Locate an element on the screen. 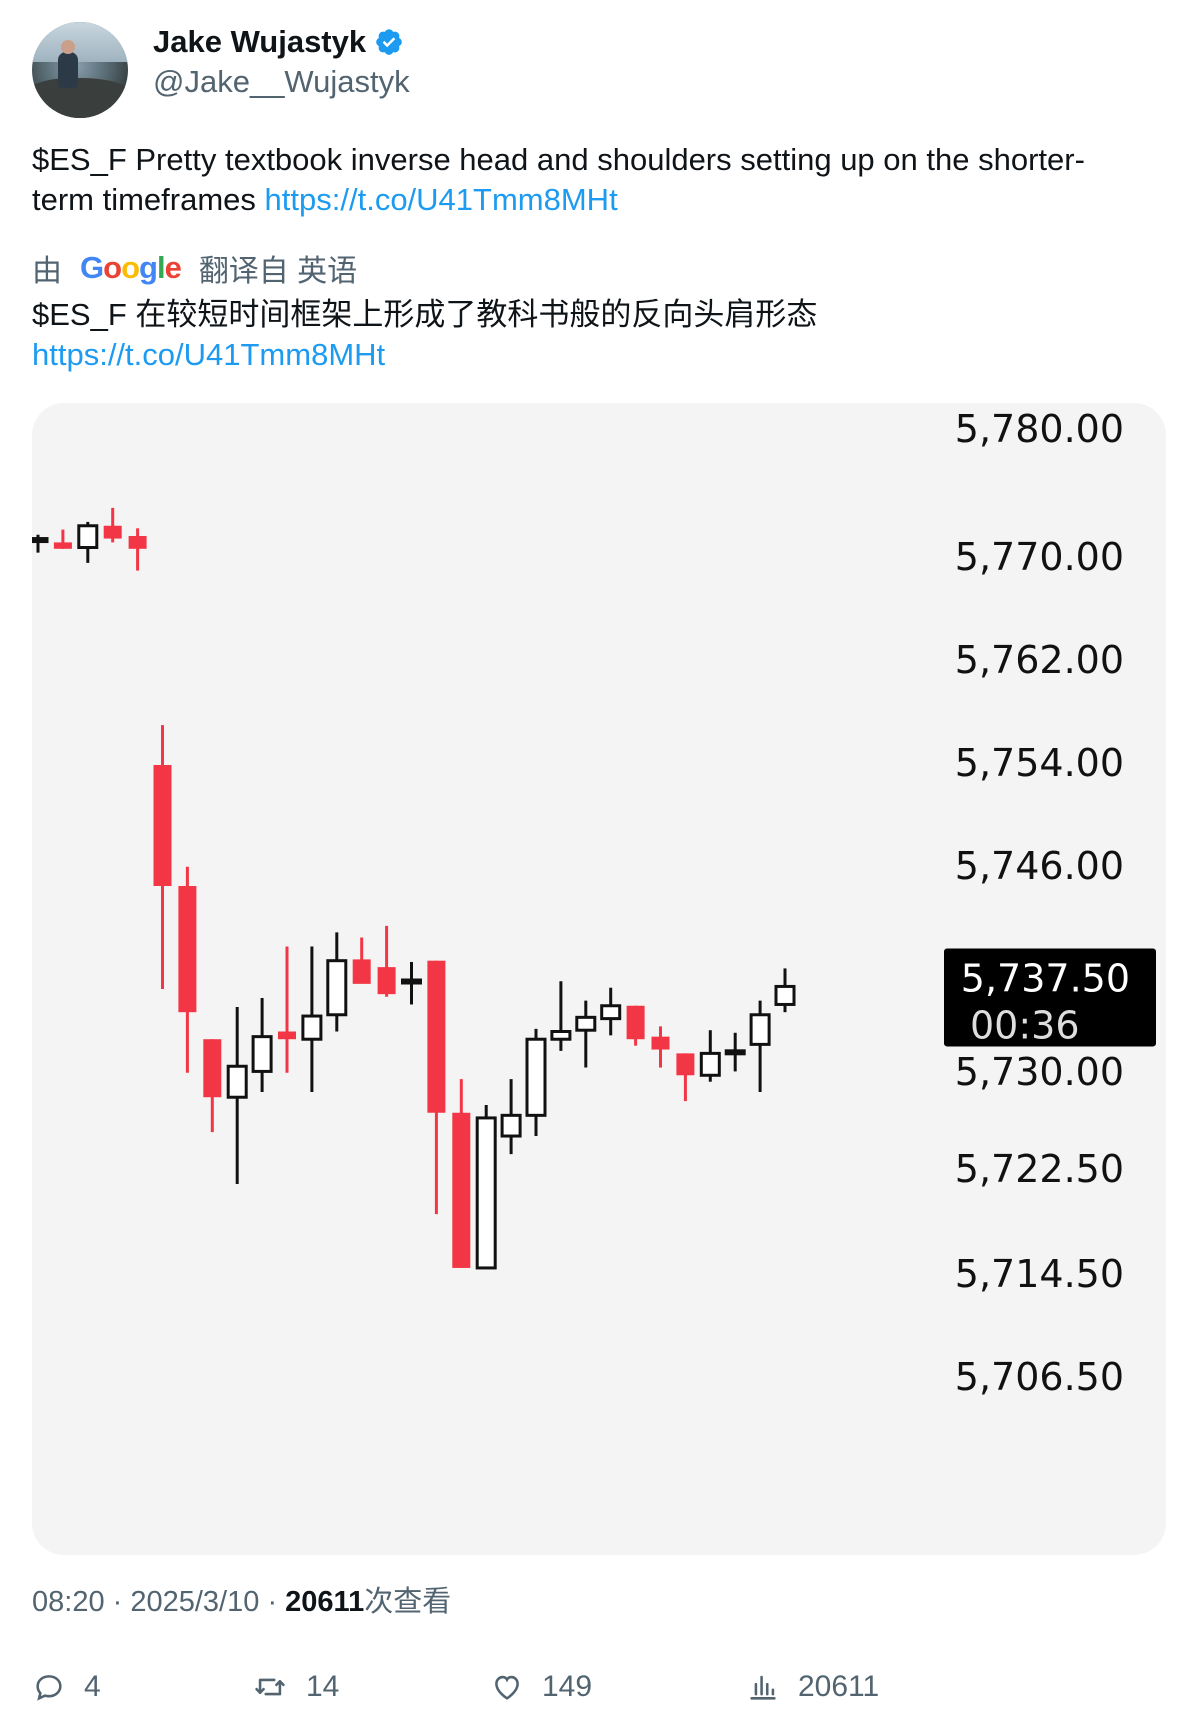 This screenshot has height=1730, width=1196. repost-button: 14 is located at coordinates (295, 1687).